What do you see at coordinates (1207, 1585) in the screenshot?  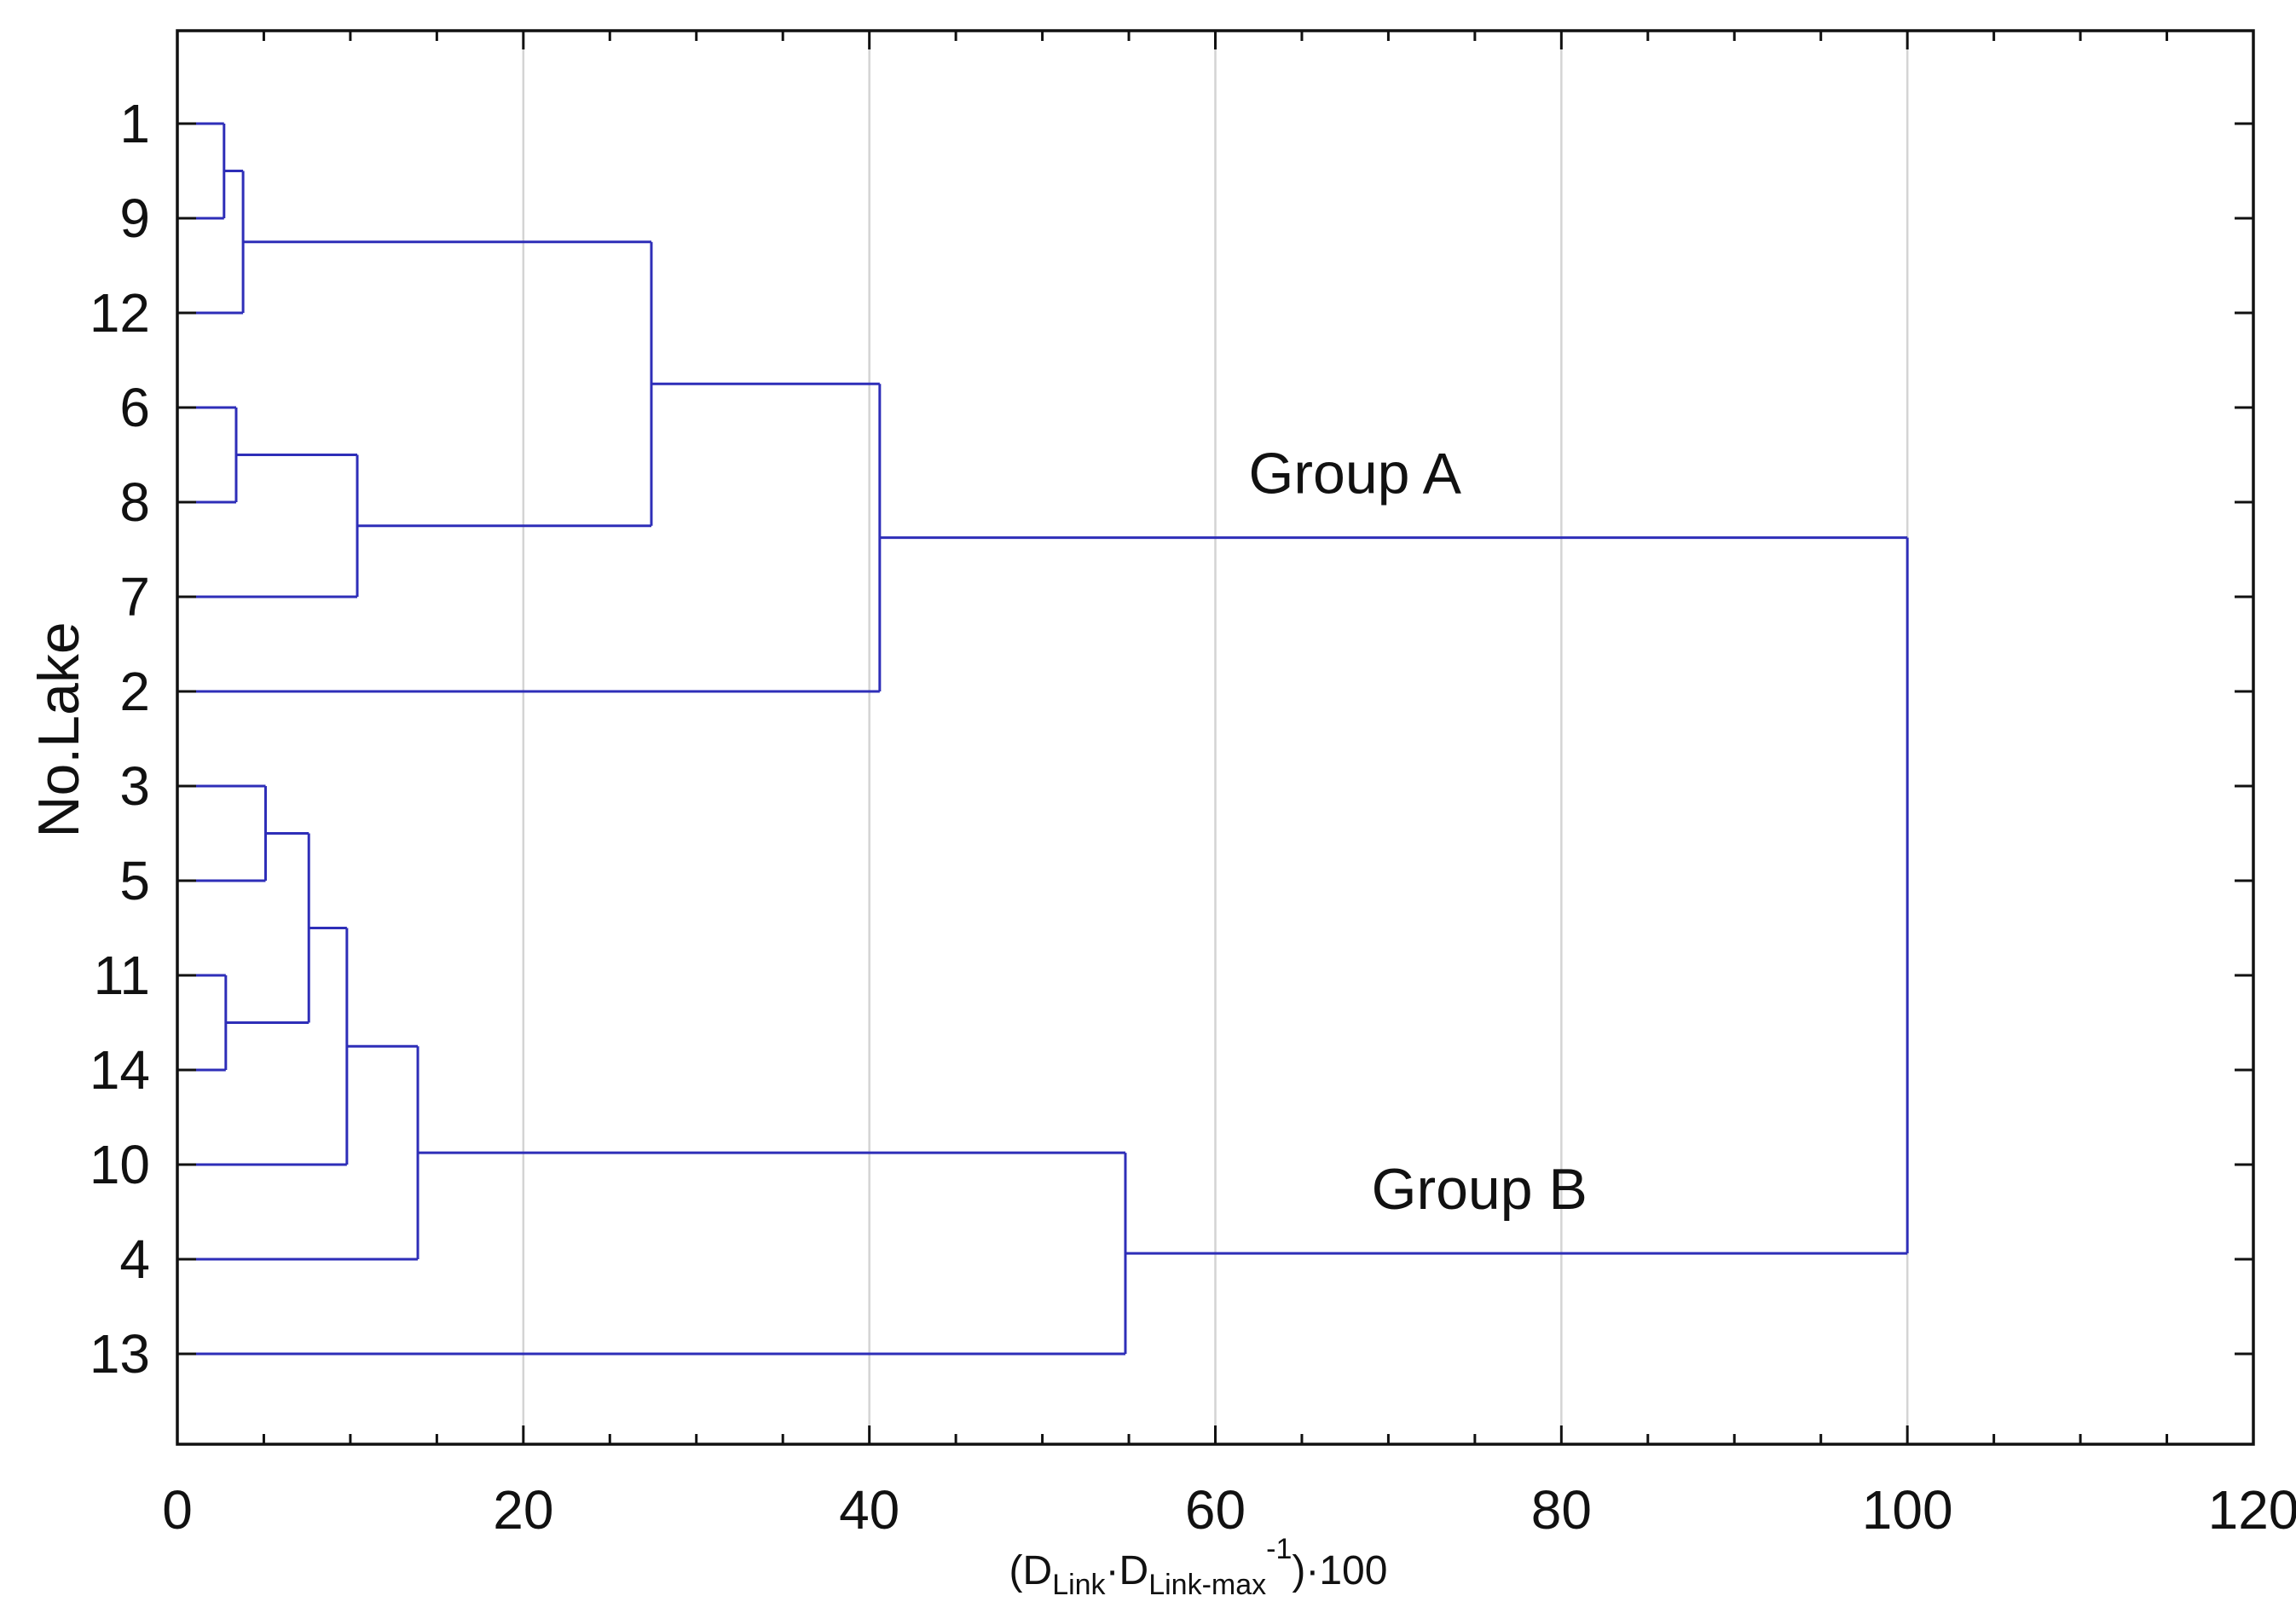 I see `x-axis-title-part-3: Link-max` at bounding box center [1207, 1585].